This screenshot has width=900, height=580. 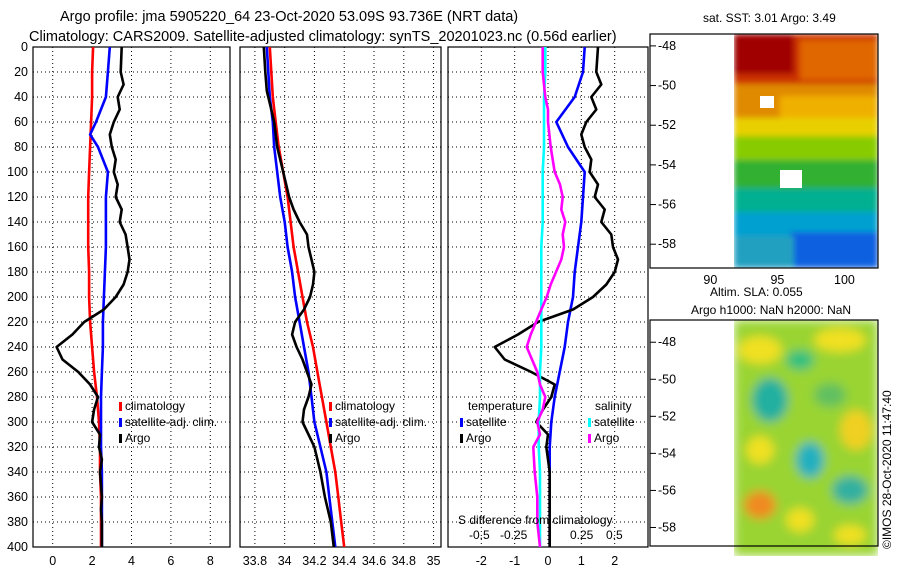 What do you see at coordinates (479, 438) in the screenshot?
I see `legend-label-temp-argo: Argo` at bounding box center [479, 438].